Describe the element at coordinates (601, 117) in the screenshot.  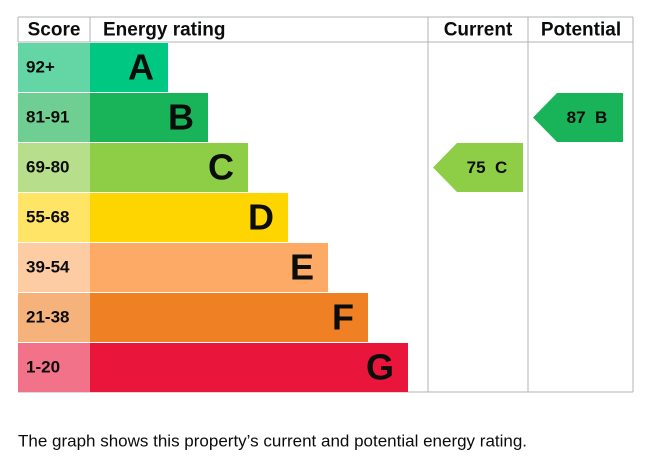
I see `potential-letter: B` at that location.